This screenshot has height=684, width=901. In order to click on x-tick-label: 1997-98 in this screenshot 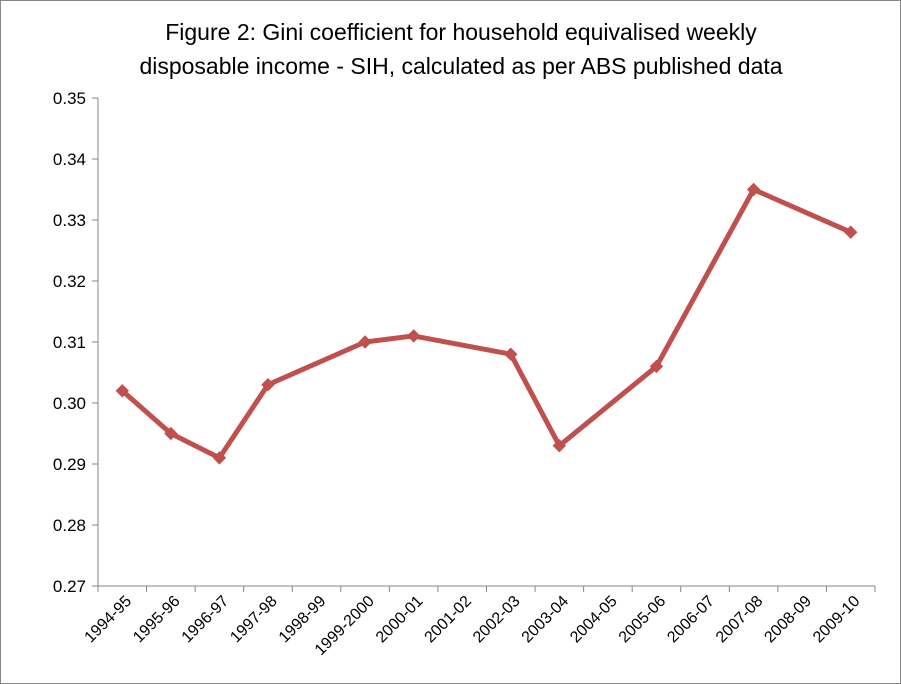, I will do `click(254, 620)`.